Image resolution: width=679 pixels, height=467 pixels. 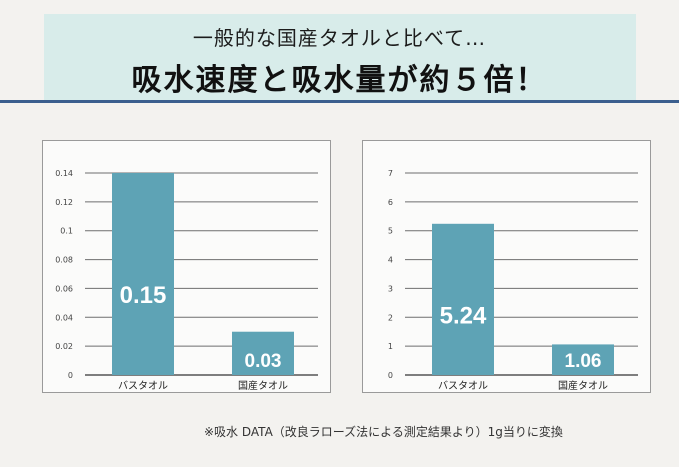 I want to click on y-tick-label: 1, so click(x=390, y=346).